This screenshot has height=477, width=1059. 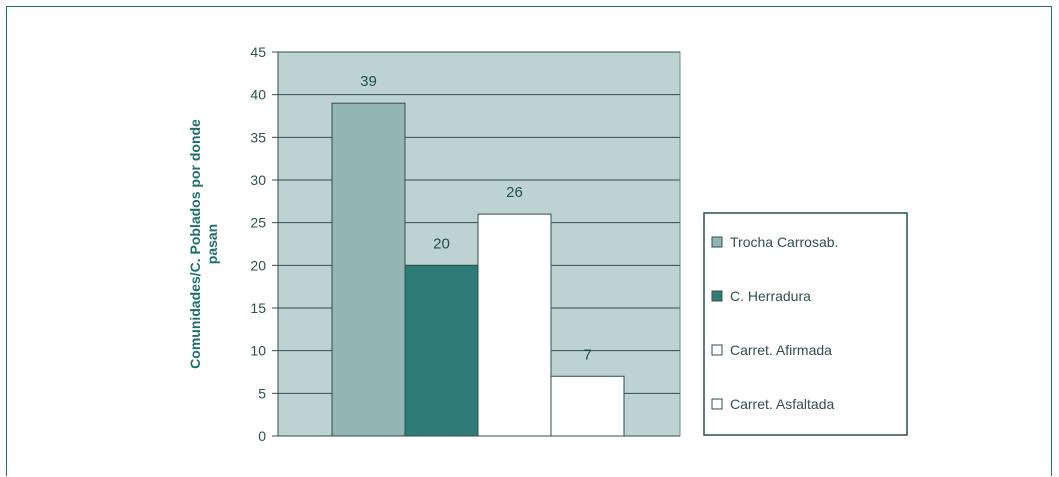 What do you see at coordinates (258, 223) in the screenshot?
I see `y-tick-label: 25` at bounding box center [258, 223].